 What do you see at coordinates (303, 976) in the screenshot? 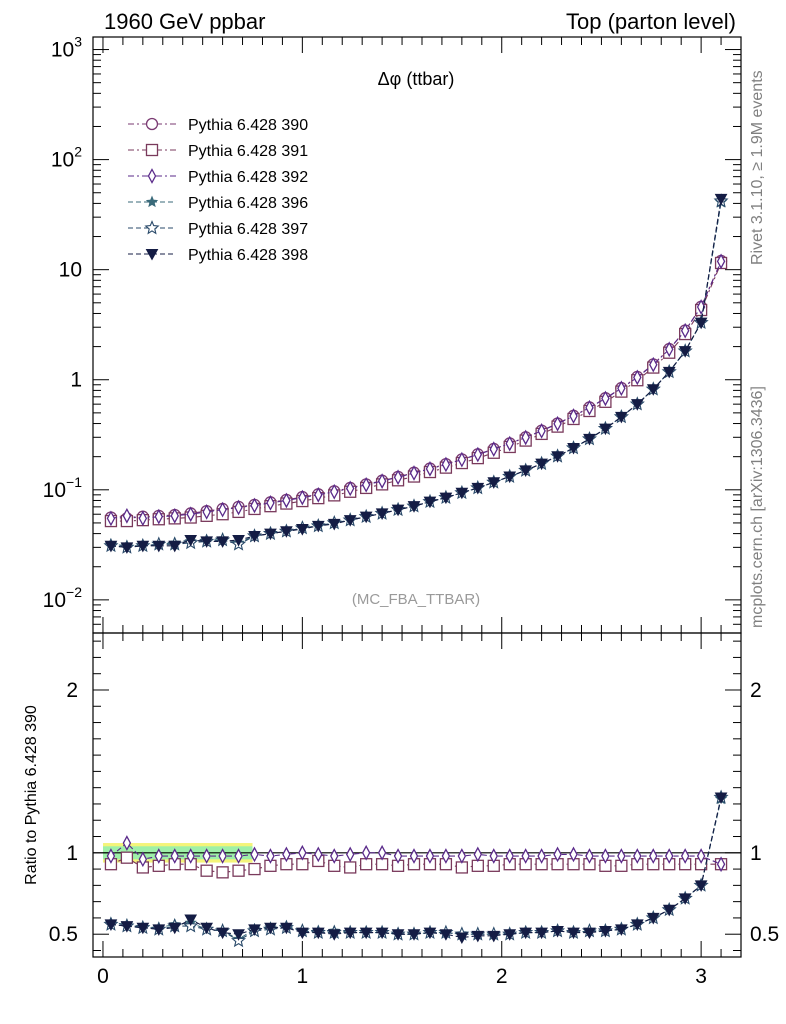
I see `x-tick-label: 1` at bounding box center [303, 976].